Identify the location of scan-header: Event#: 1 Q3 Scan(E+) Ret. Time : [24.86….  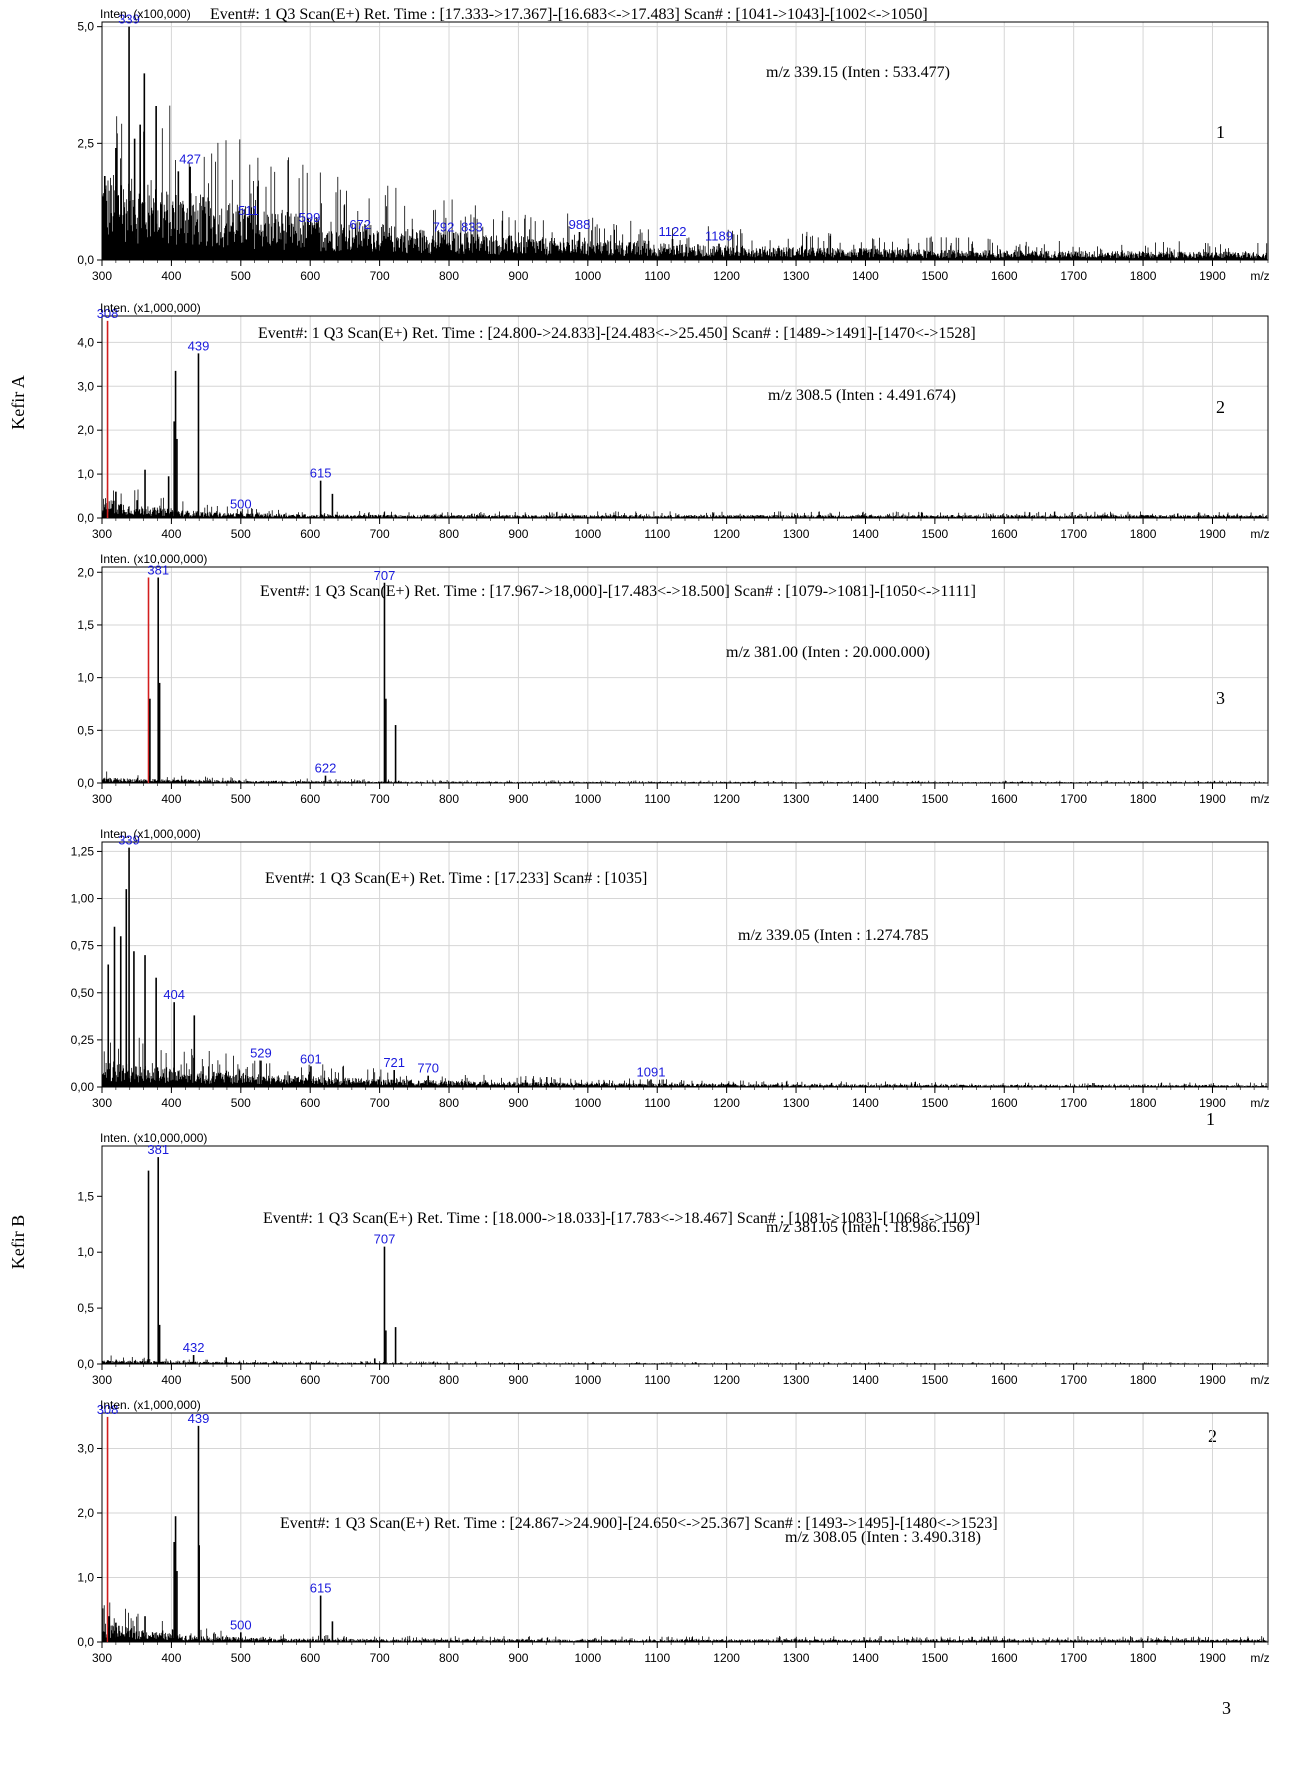
(639, 1523).